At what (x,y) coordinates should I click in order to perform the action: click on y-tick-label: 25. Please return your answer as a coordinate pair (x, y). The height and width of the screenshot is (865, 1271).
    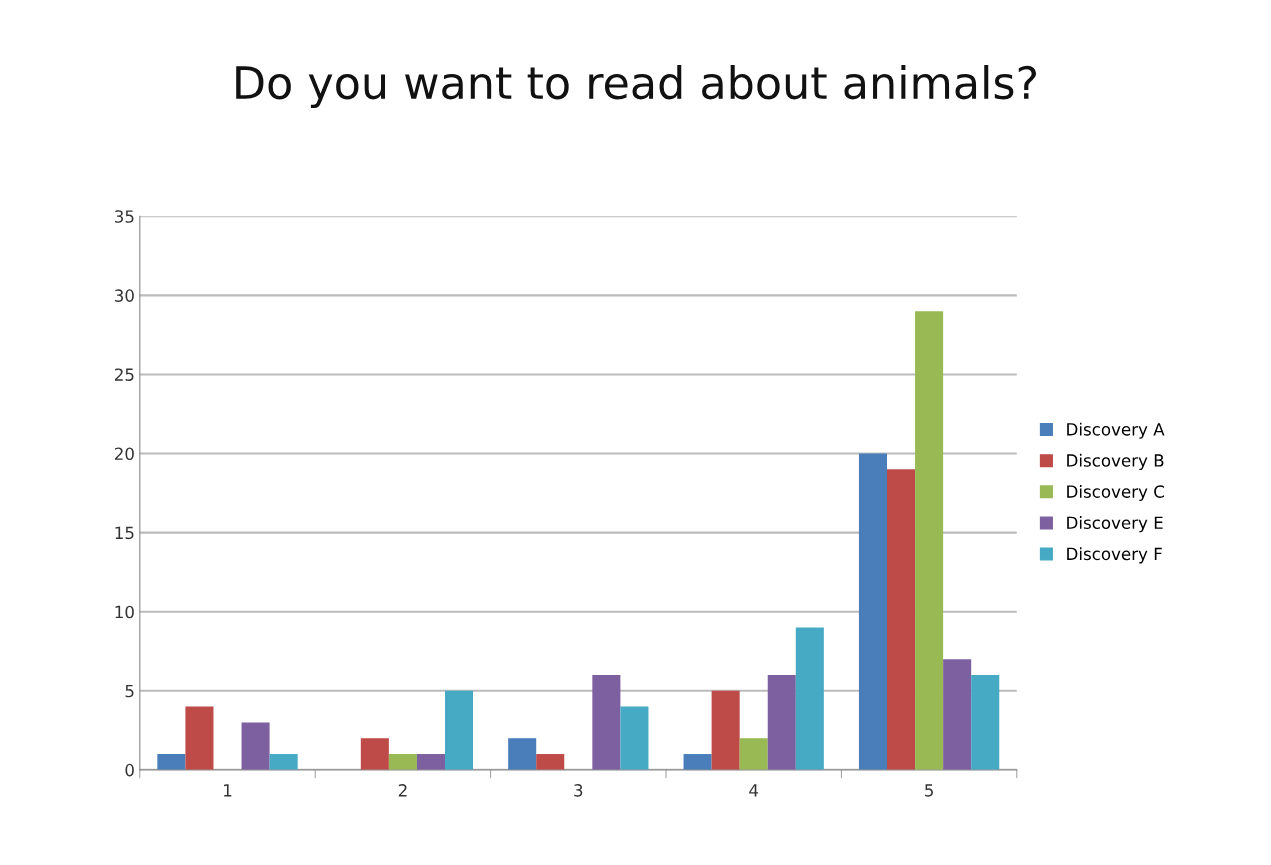
    Looking at the image, I should click on (124, 374).